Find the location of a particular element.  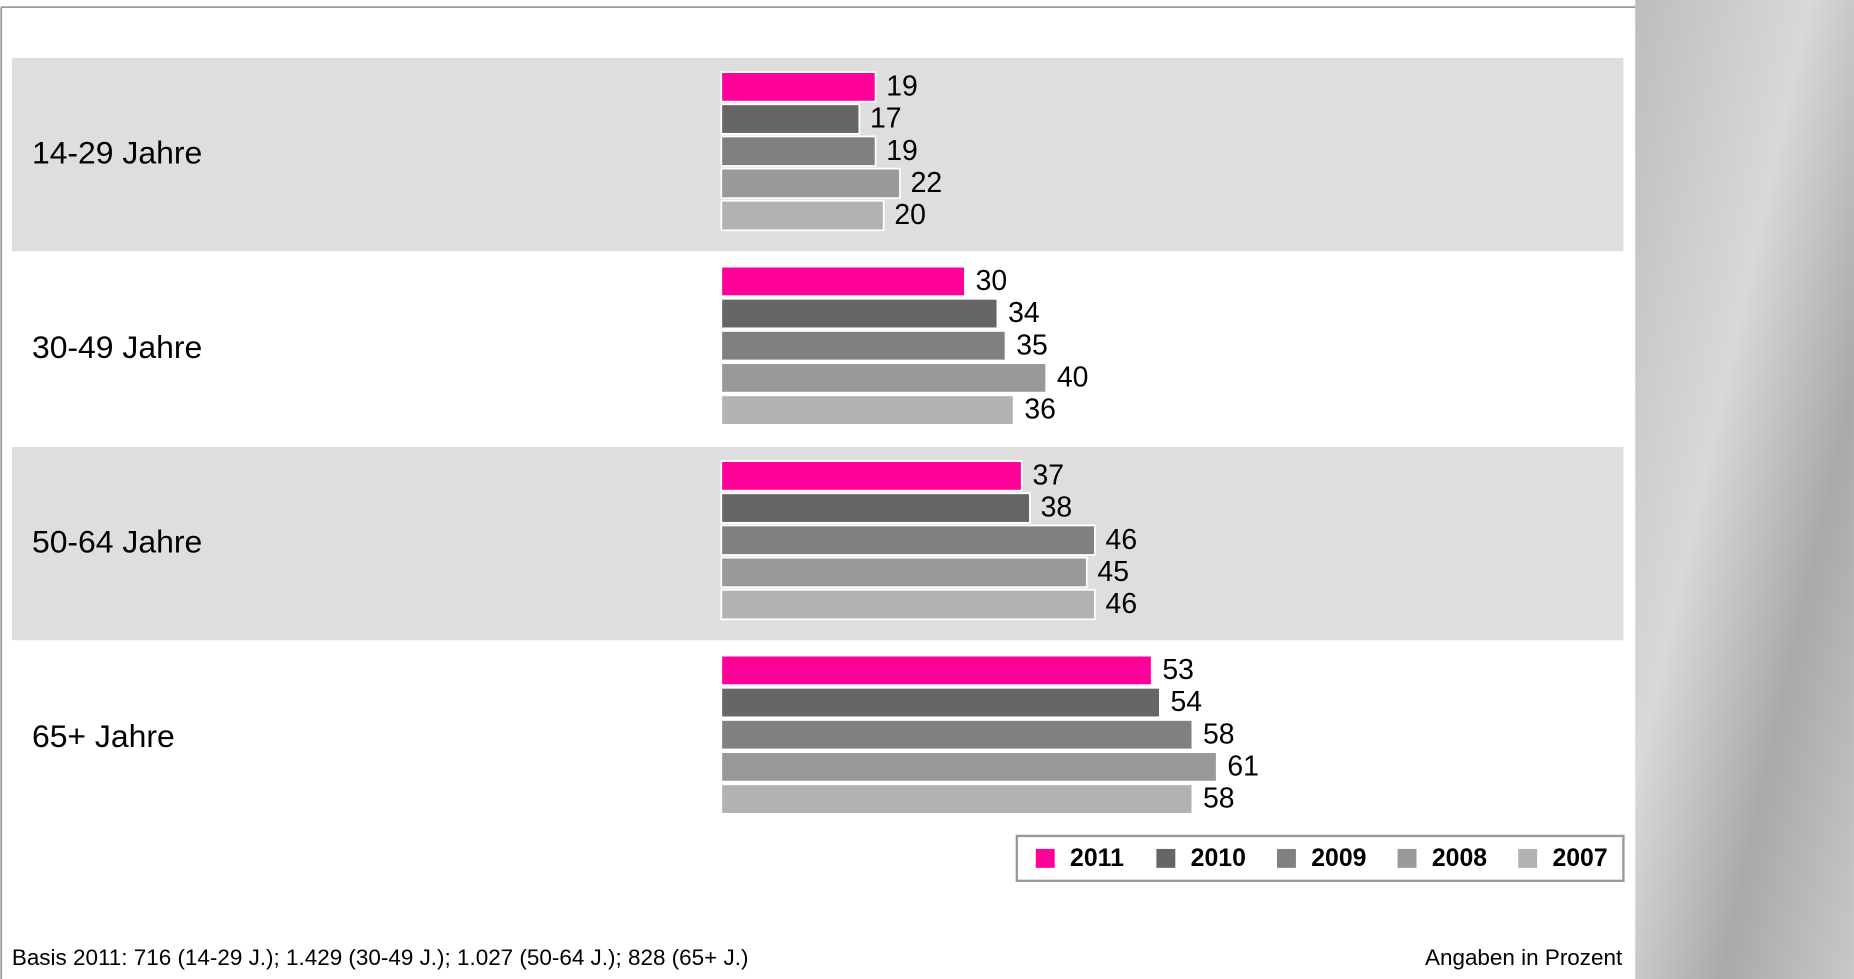

value-label: 35 is located at coordinates (1032, 345).